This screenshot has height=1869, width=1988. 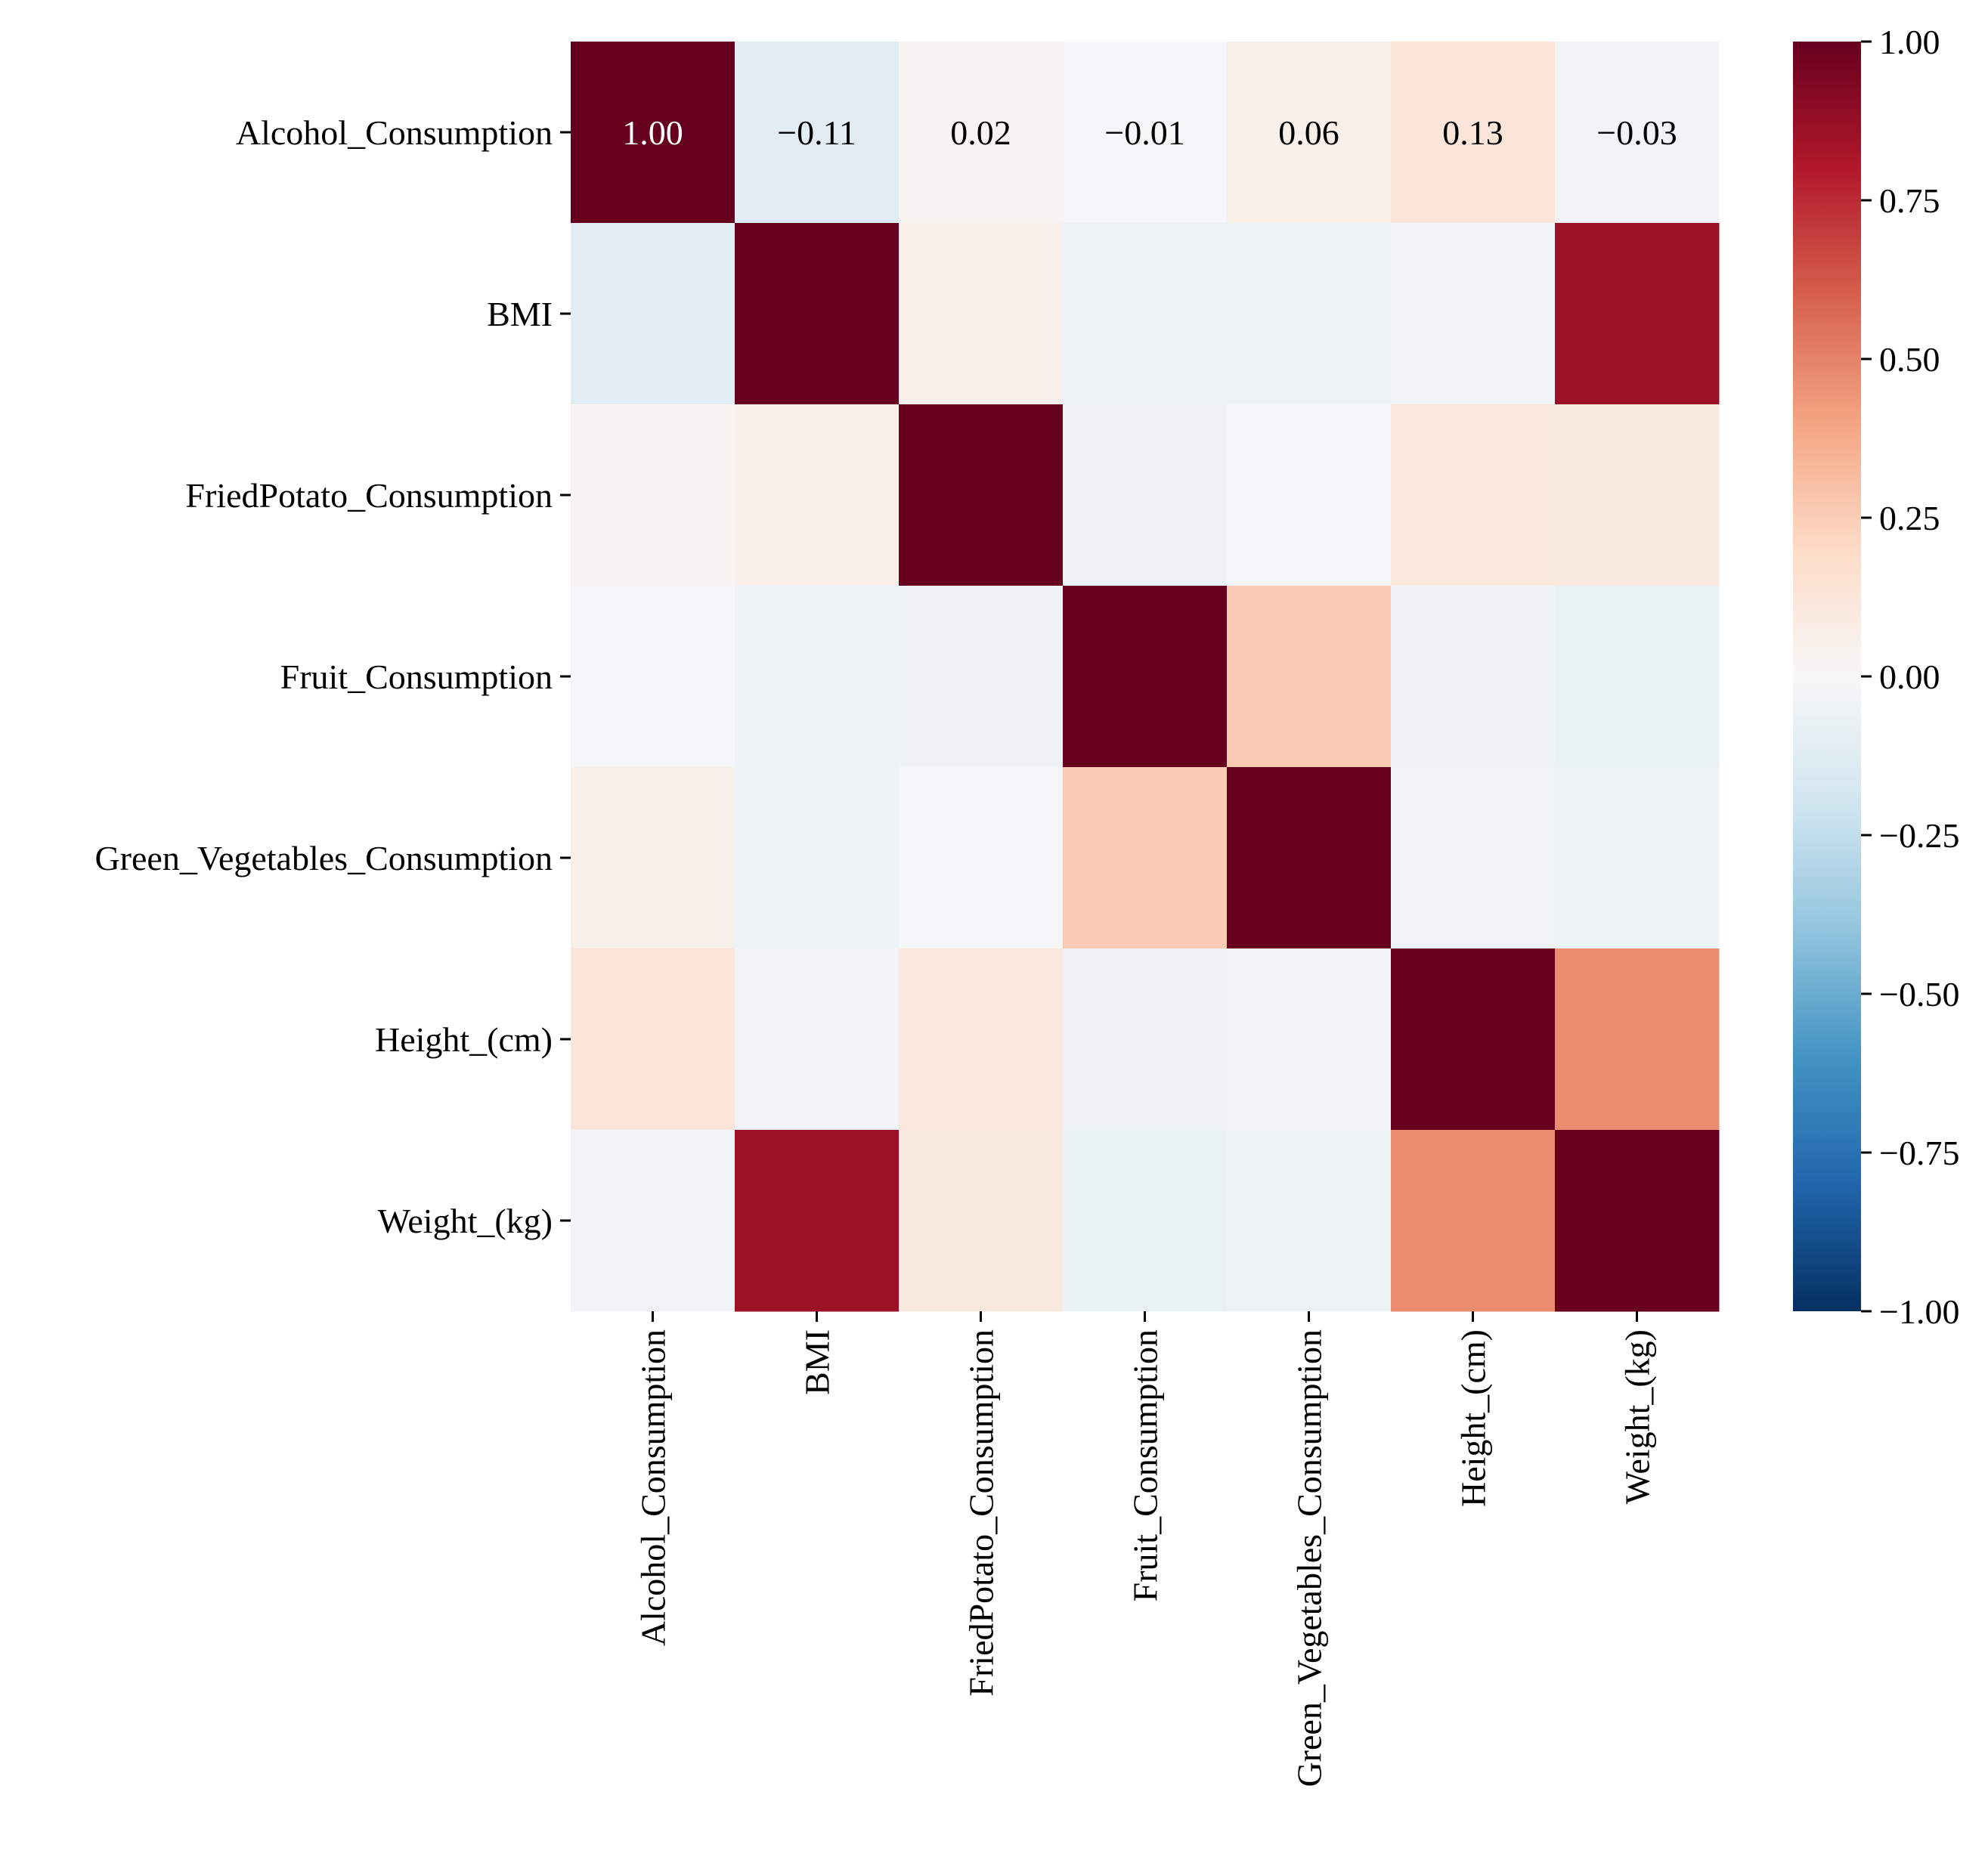 What do you see at coordinates (1473, 314) in the screenshot?
I see `heatmap-cell-bmi-height-cm` at bounding box center [1473, 314].